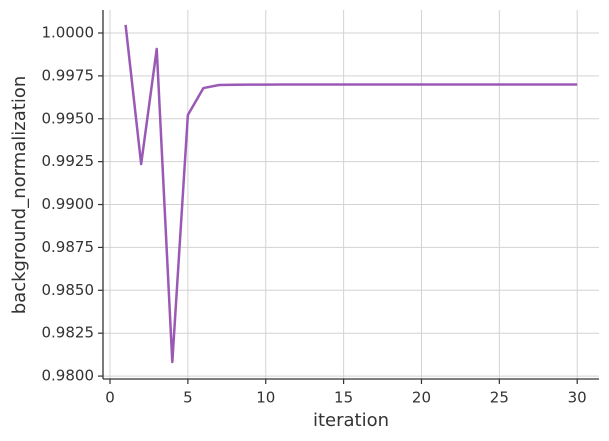 This screenshot has width=609, height=441. Describe the element at coordinates (68, 204) in the screenshot. I see `y-tick-label: 0.9900` at that location.